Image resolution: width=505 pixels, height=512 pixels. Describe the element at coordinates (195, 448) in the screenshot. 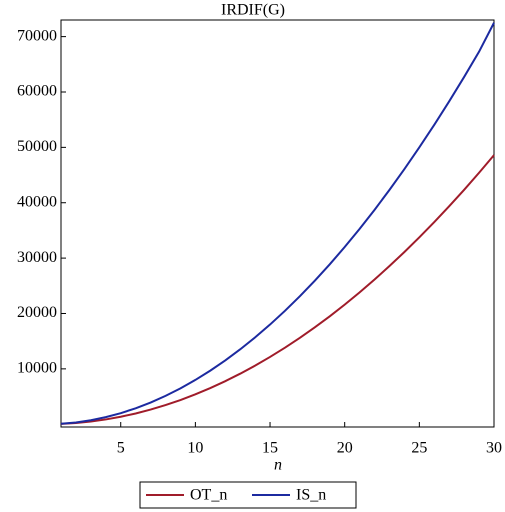

I see `x-tick-label: 10` at that location.